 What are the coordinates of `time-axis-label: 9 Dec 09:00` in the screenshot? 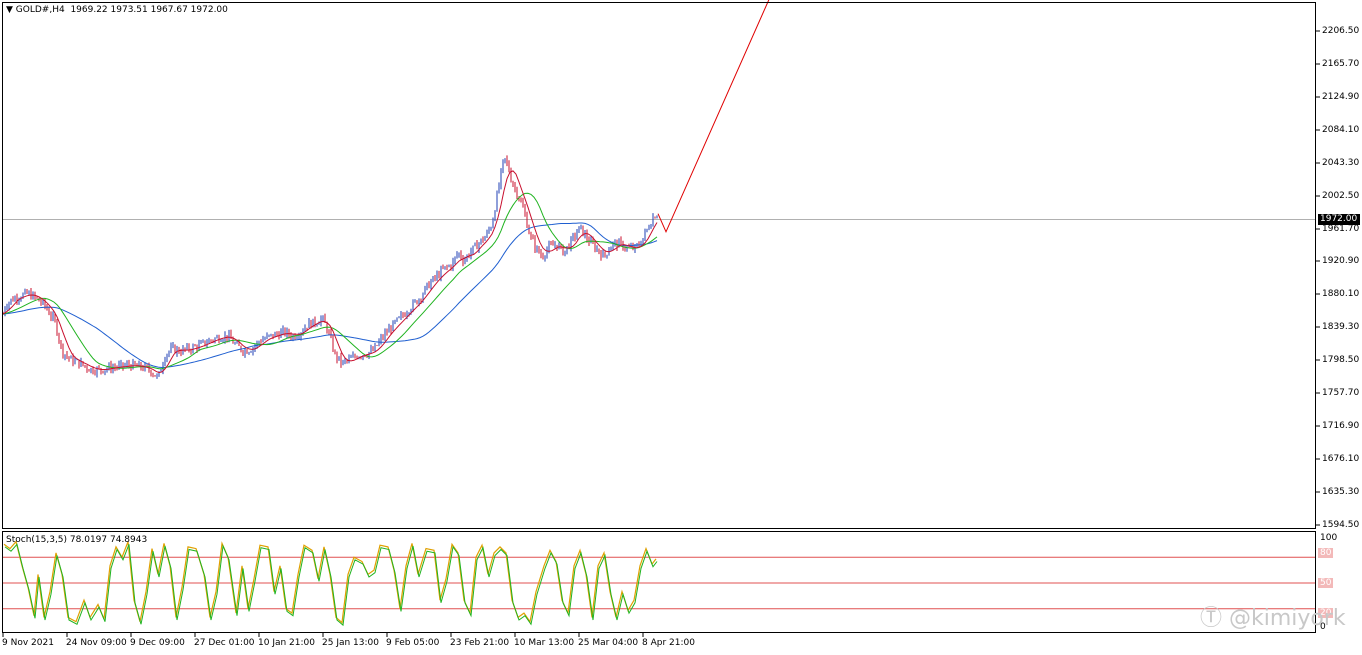 It's located at (157, 643).